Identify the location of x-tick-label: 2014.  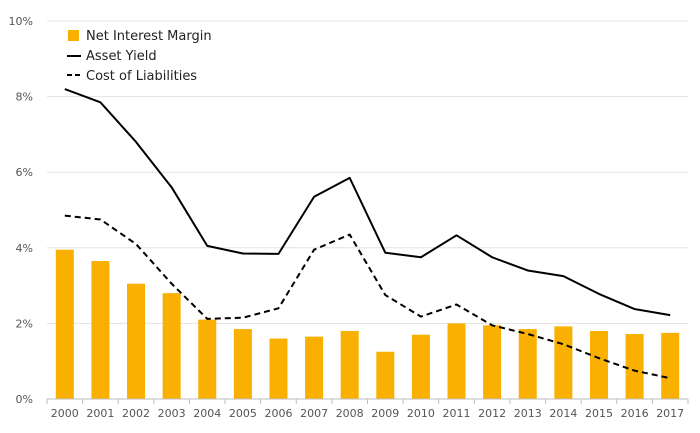
(563, 413).